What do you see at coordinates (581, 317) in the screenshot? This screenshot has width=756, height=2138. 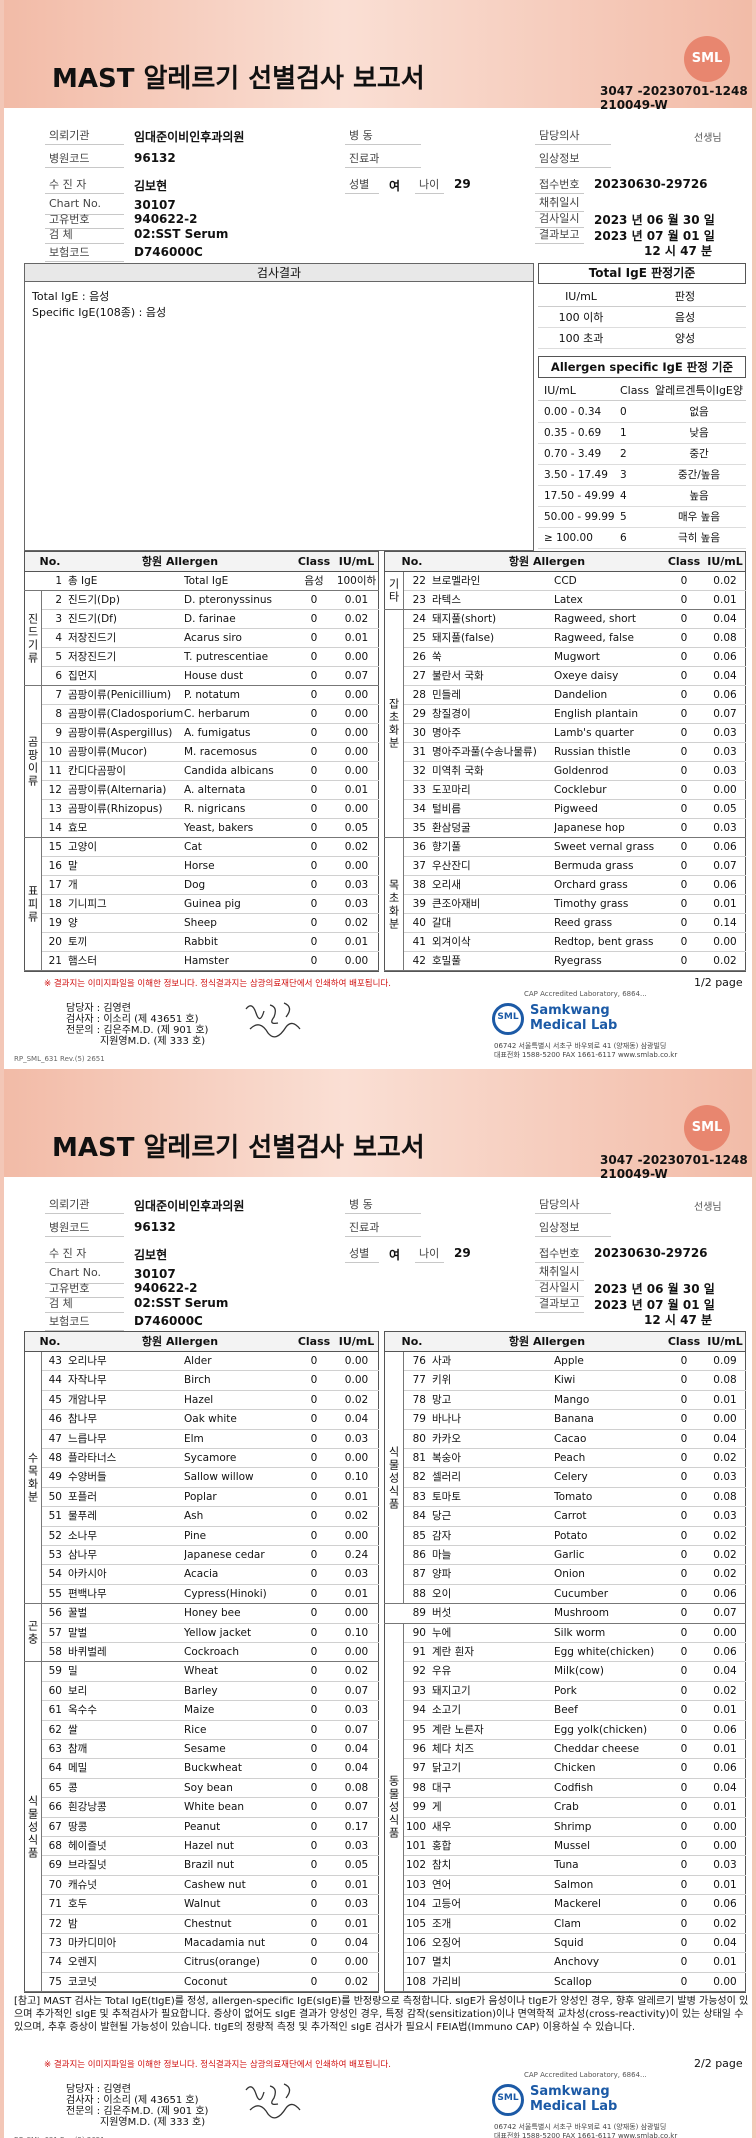 I see `criteria-cell: 100 이하` at bounding box center [581, 317].